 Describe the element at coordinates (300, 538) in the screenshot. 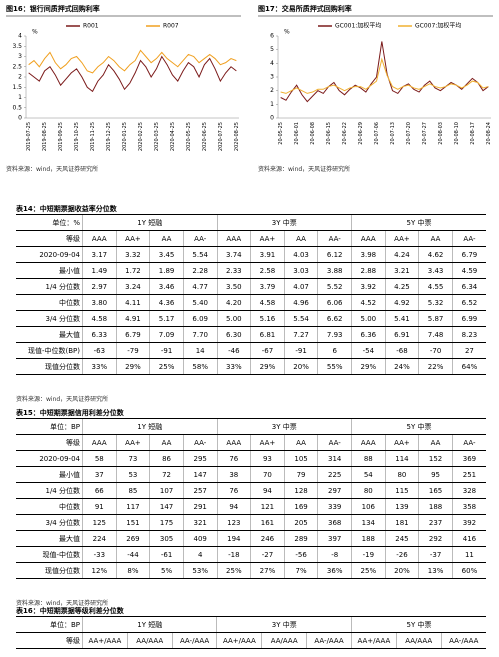

I see `cell: 289` at that location.